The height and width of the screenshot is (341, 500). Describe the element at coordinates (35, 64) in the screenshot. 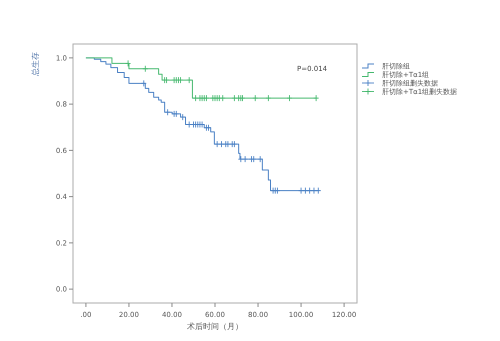

I see `y-axis-title: 总生存` at that location.